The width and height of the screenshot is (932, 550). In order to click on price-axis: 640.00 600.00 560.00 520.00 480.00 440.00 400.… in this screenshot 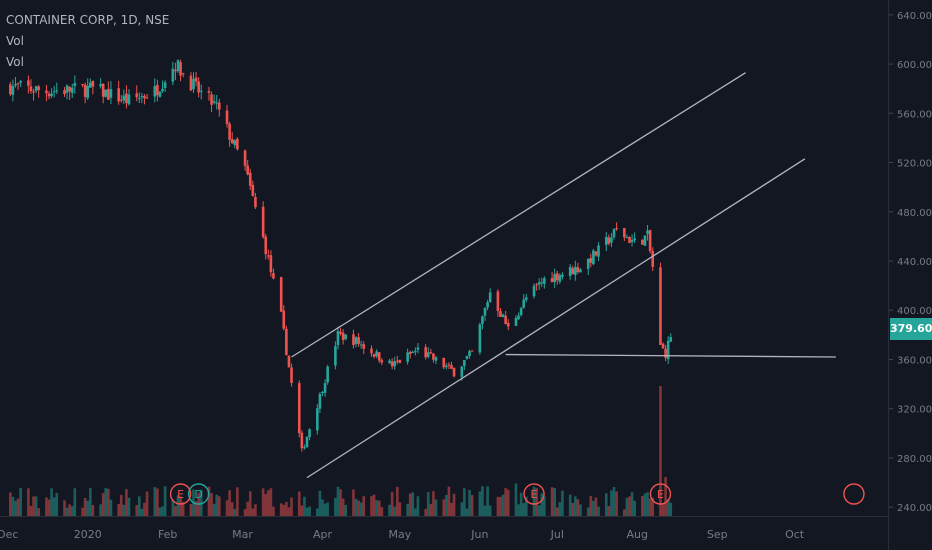, I will do `click(910, 262)`.